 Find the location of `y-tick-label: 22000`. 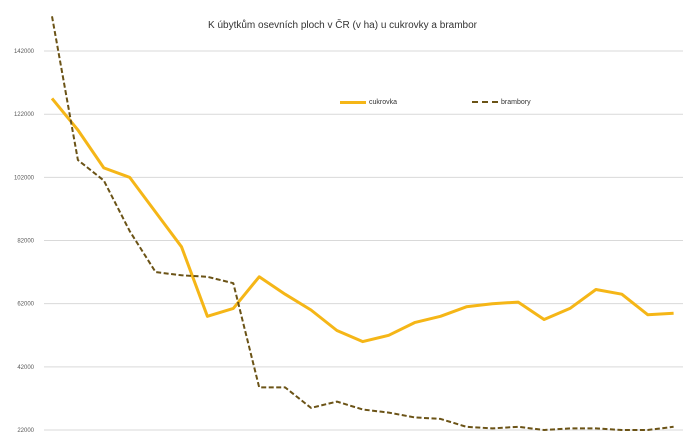

y-tick-label: 22000 is located at coordinates (25, 430).